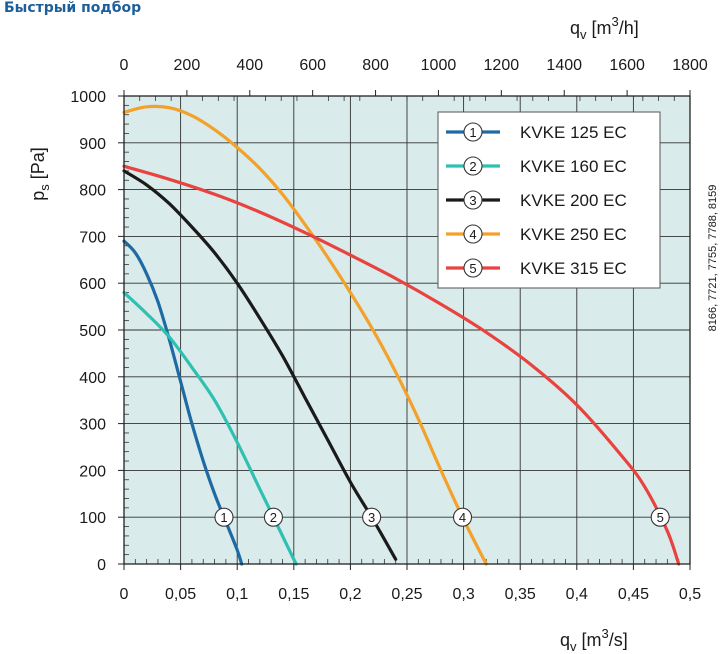 The width and height of the screenshot is (726, 654). Describe the element at coordinates (237, 594) in the screenshot. I see `x-tick-label: 0,1` at that location.